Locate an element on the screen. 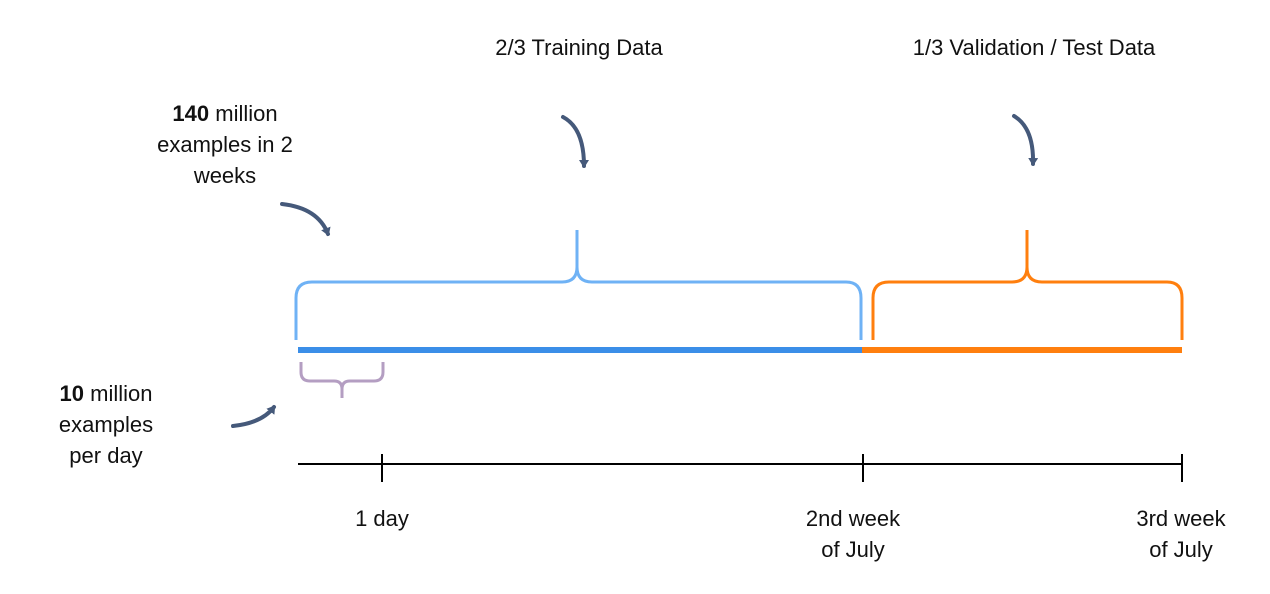  tick-3rd-line1: 3rd week is located at coordinates (1181, 518).